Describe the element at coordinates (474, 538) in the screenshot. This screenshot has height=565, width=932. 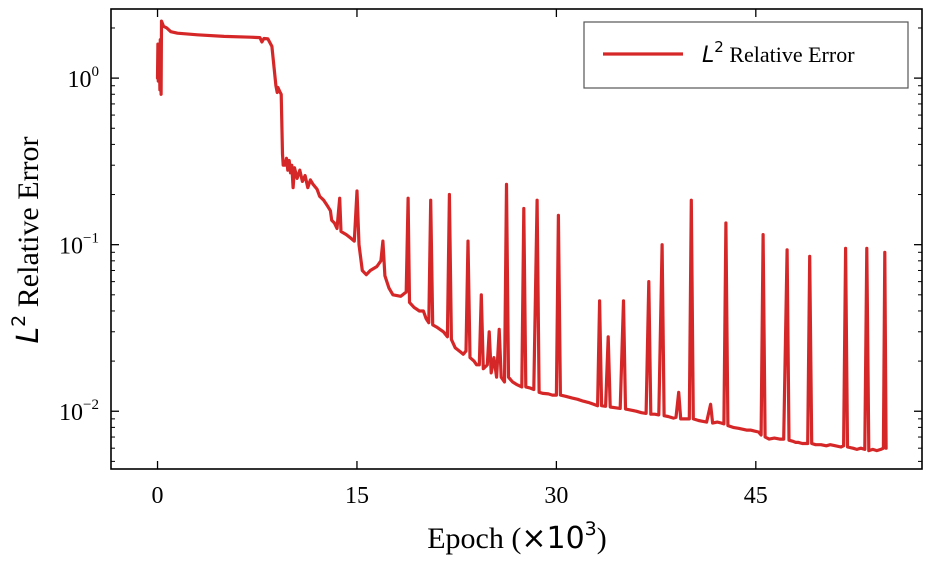
I see `x-axis-title-prefix: Epoch (` at that location.